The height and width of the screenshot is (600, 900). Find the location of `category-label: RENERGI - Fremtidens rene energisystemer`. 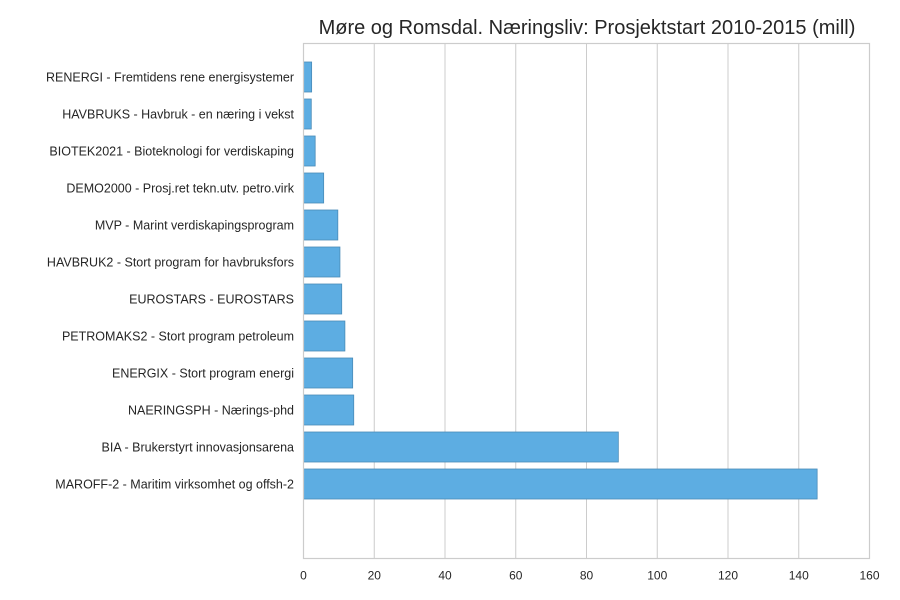

category-label: RENERGI - Fremtidens rene energisystemer is located at coordinates (170, 78).